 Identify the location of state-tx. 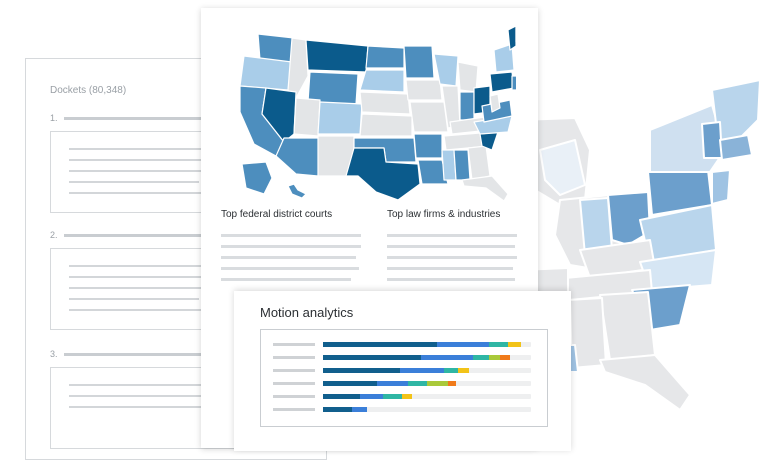
(383, 174).